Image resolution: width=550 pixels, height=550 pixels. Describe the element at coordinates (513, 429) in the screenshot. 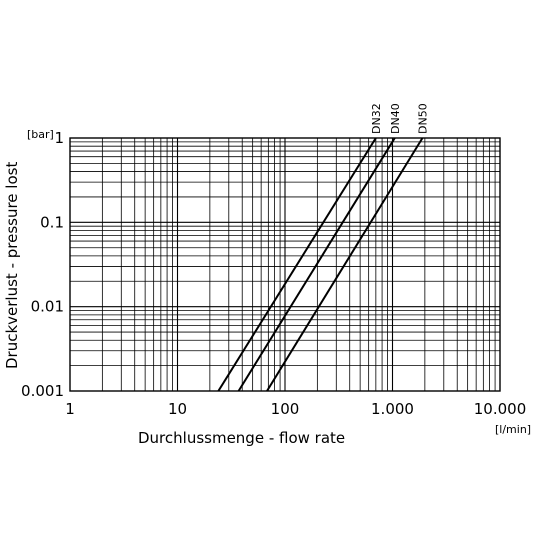

I see `x-axis-unit: [l/min]` at that location.